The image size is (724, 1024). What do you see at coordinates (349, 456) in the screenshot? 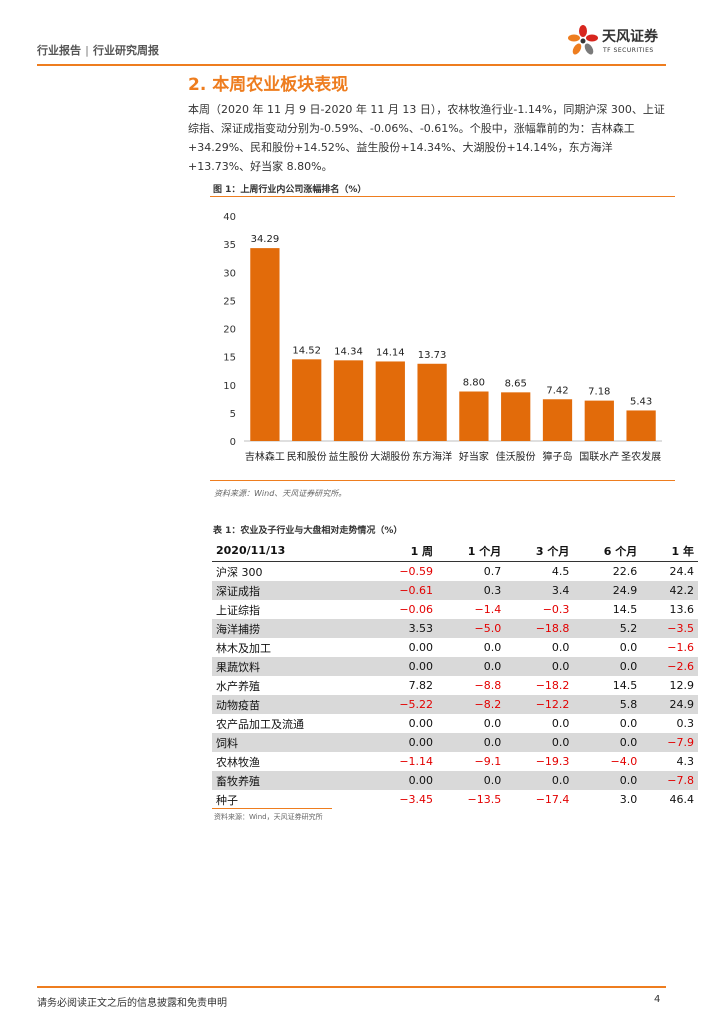
I see `x-category-label: 益生股份` at bounding box center [349, 456].